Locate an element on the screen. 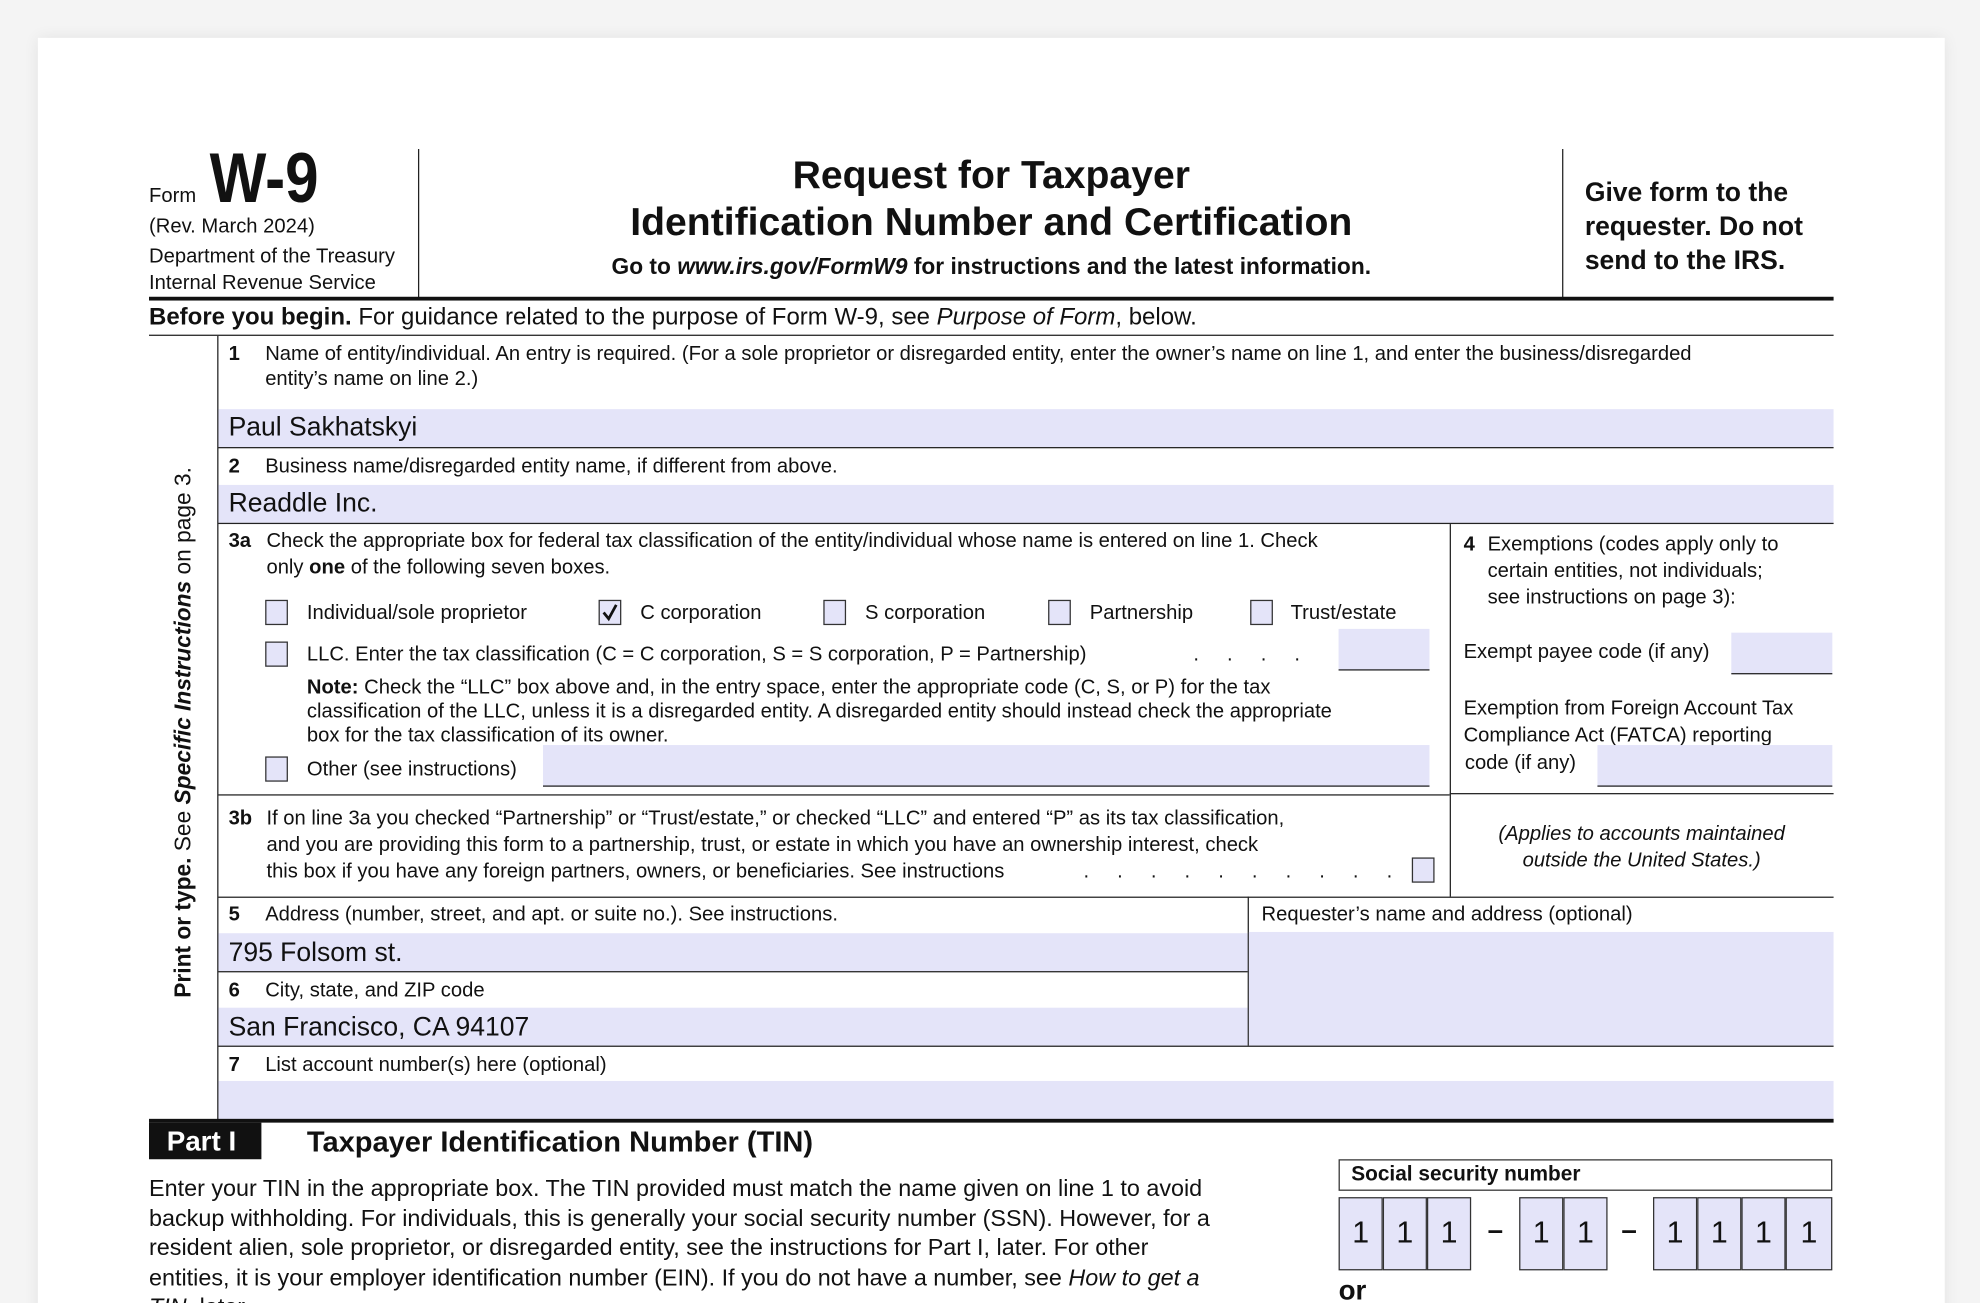 This screenshot has height=1303, width=1980. goto-prefix: Go to is located at coordinates (641, 266).